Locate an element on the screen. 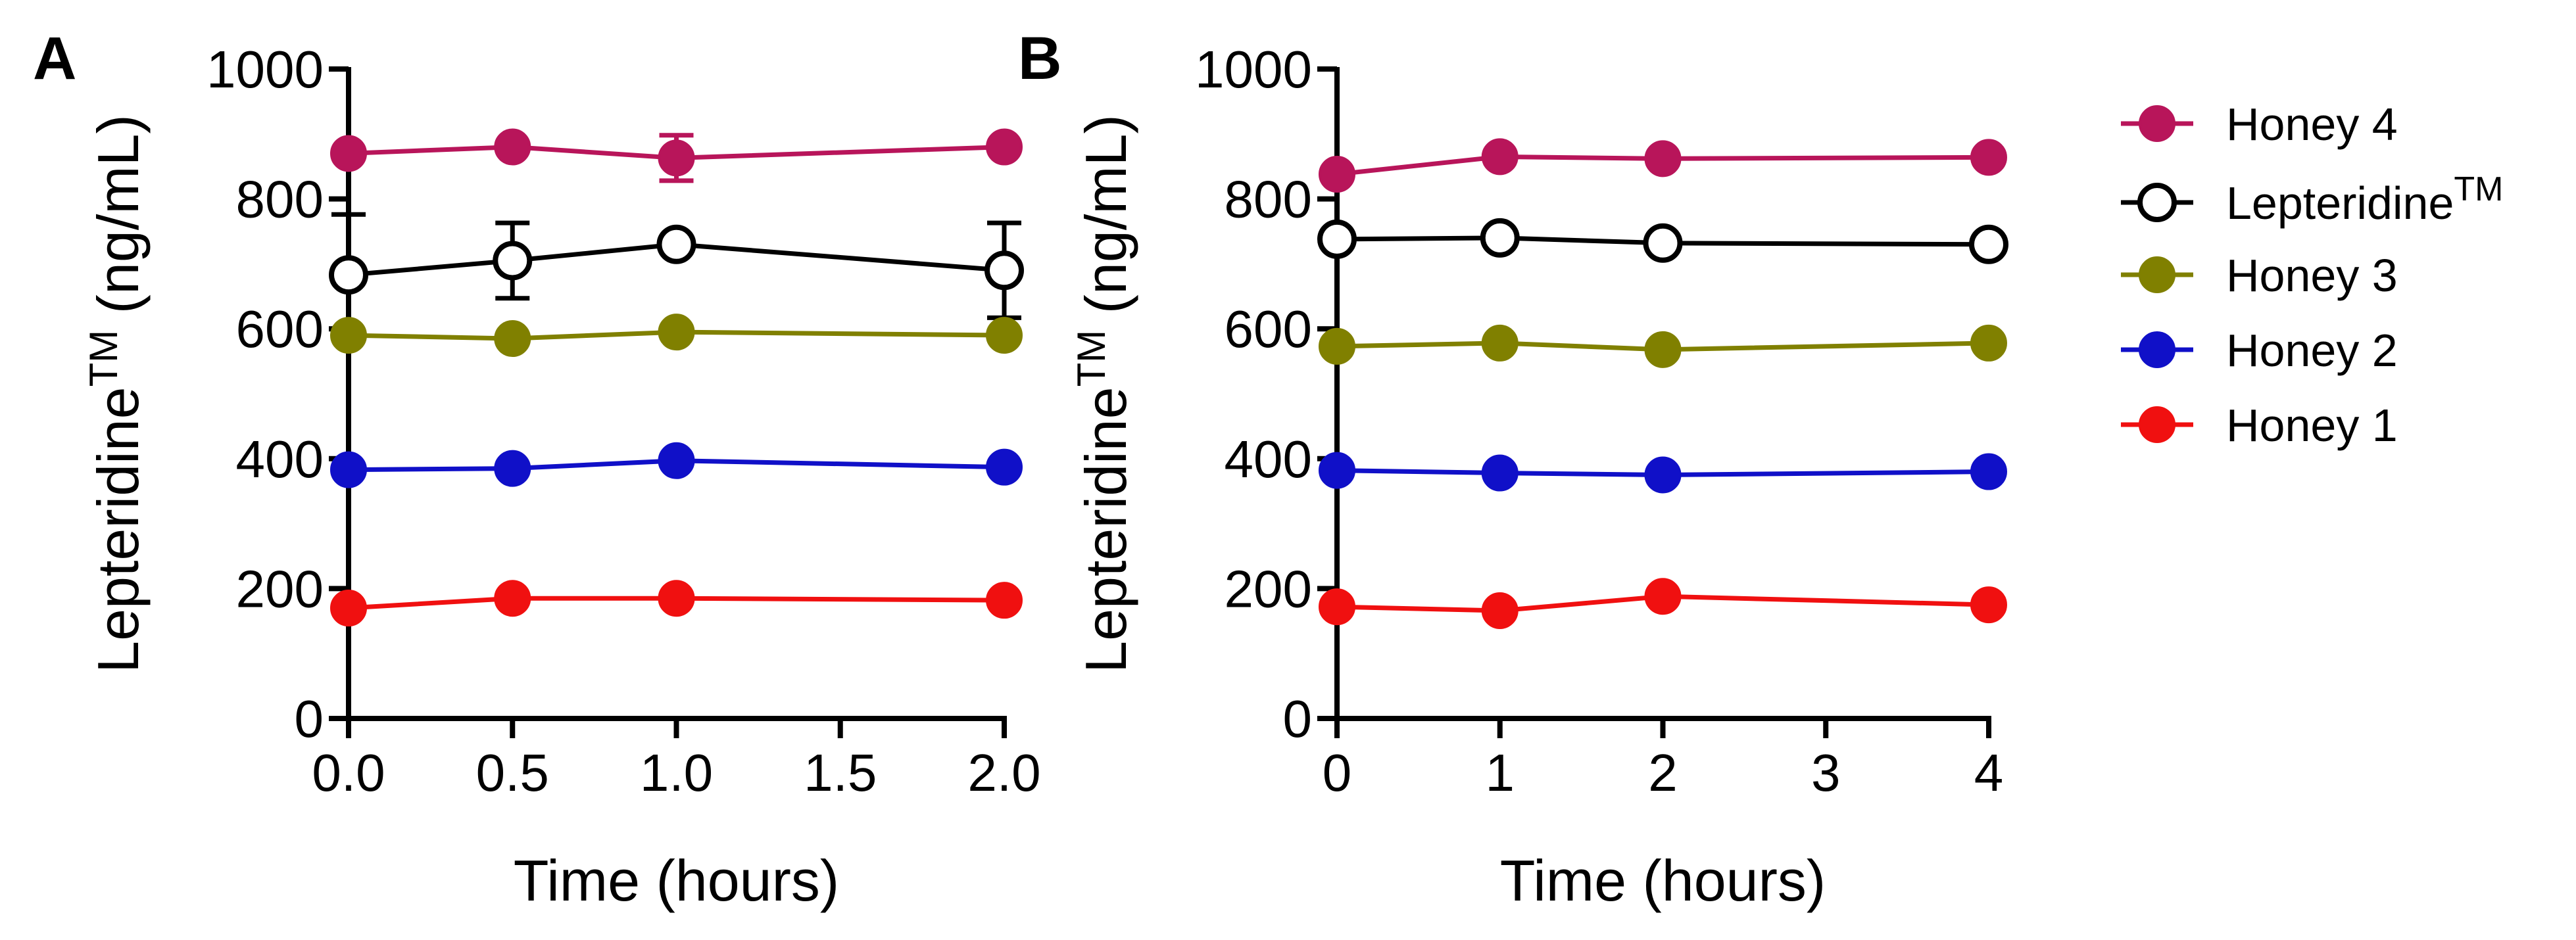 The height and width of the screenshot is (940, 2576). legend-label: Honey 3 is located at coordinates (2312, 275).